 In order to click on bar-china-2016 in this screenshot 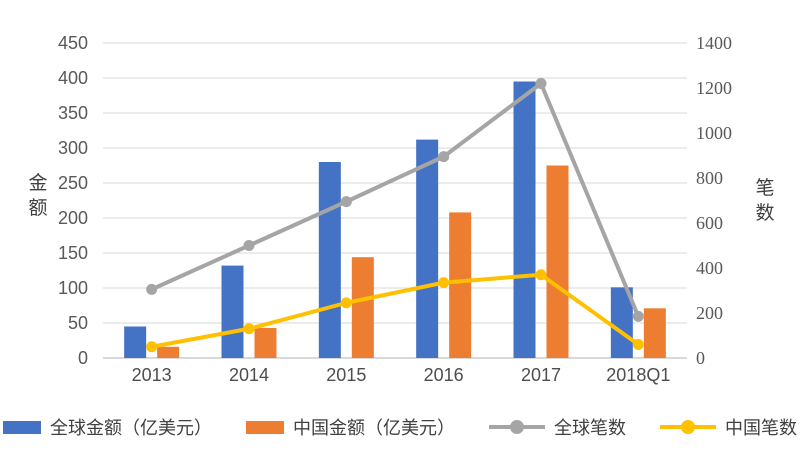, I will do `click(460, 285)`.